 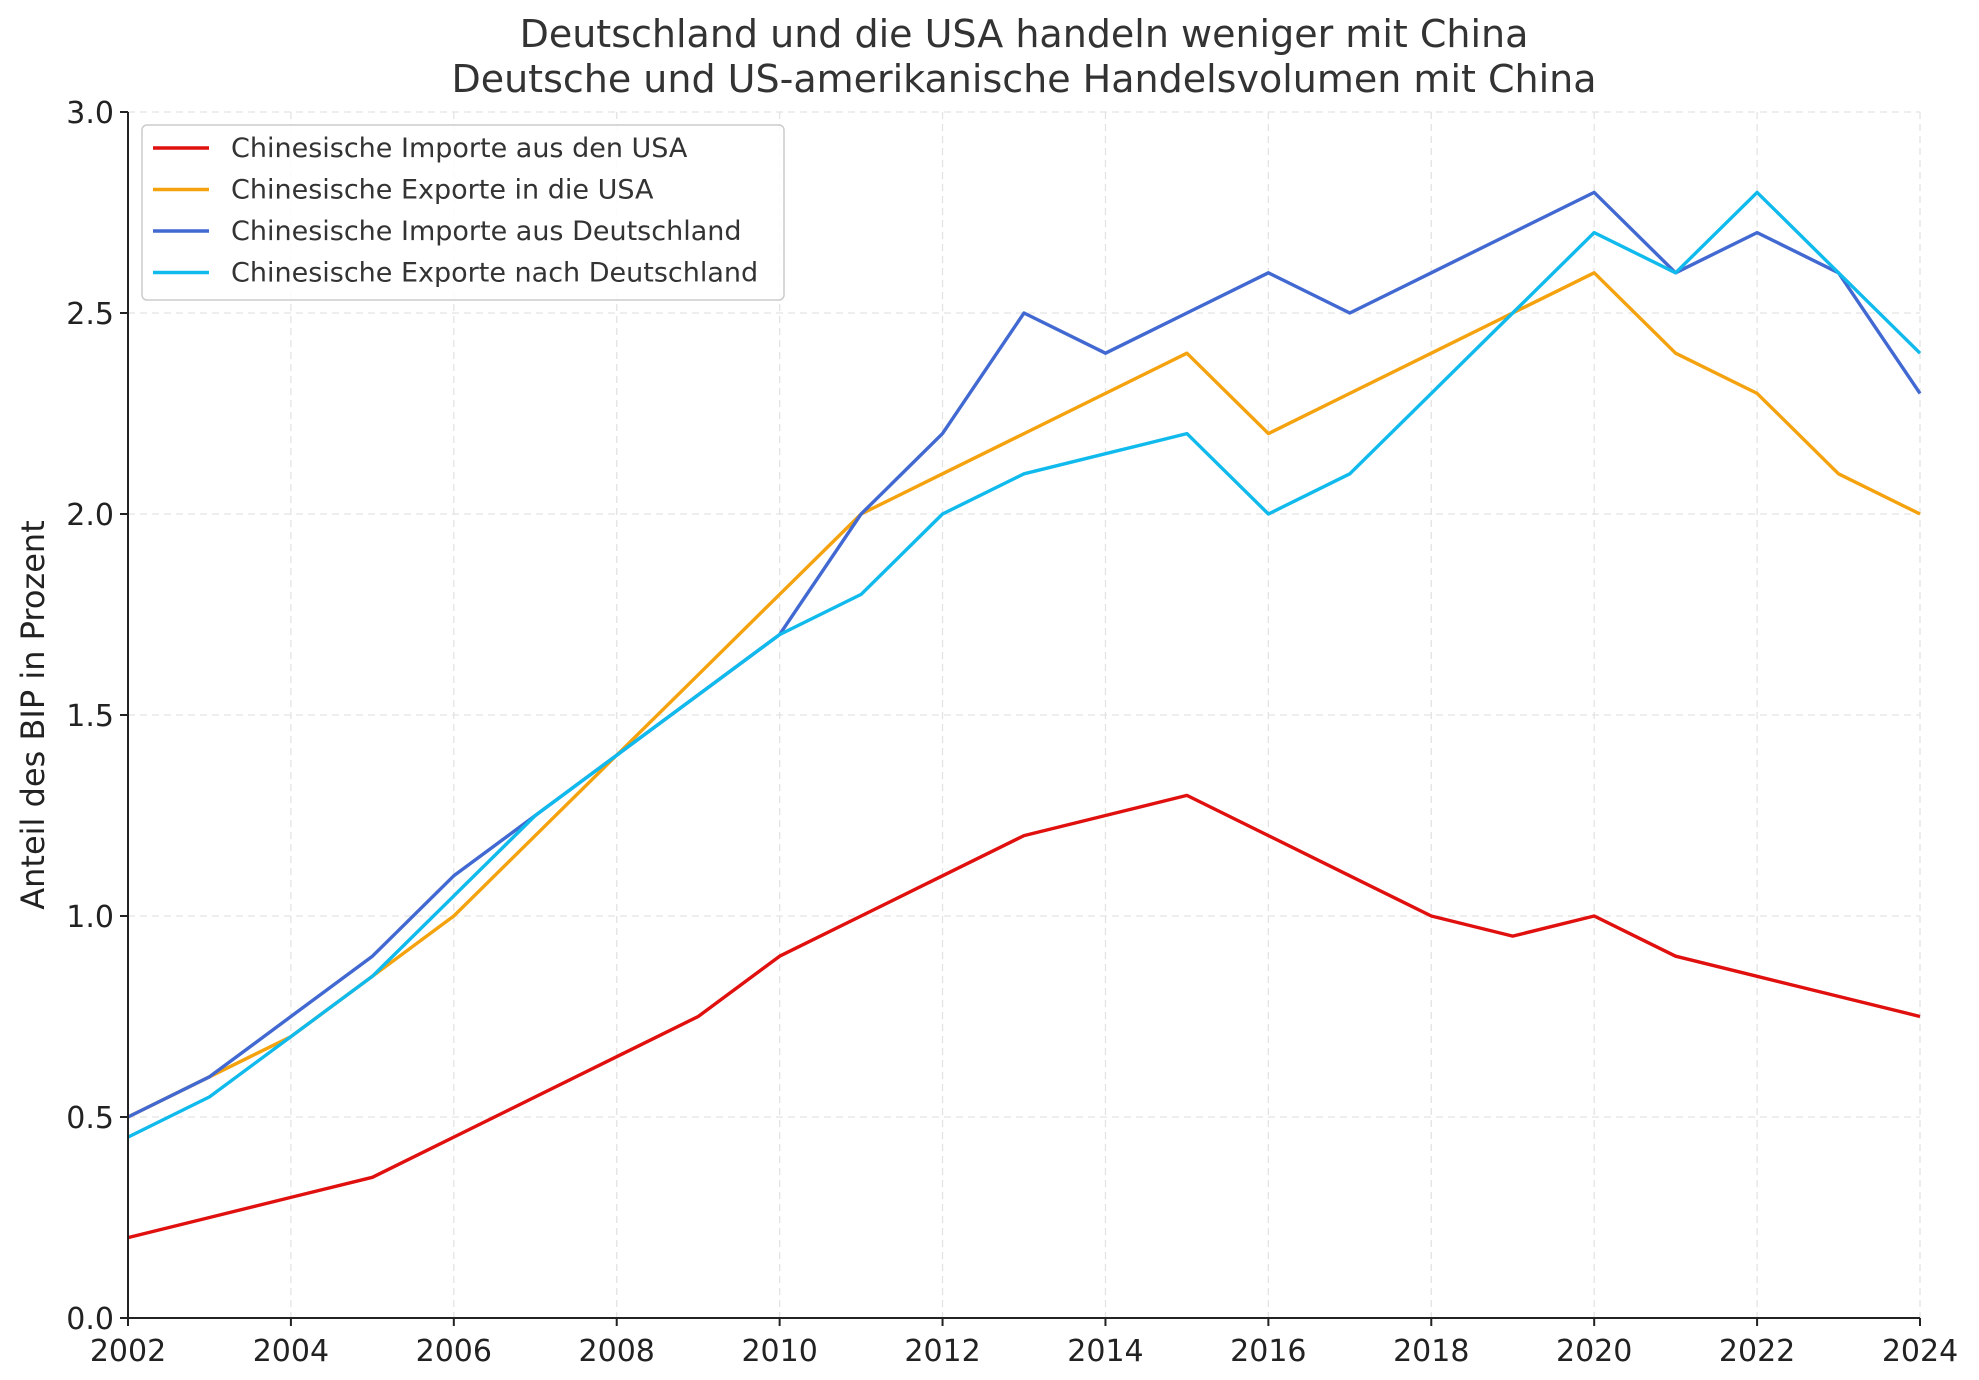 What do you see at coordinates (494, 273) in the screenshot?
I see `legend-label-4: Chinesische Exporte nach Deutschland` at bounding box center [494, 273].